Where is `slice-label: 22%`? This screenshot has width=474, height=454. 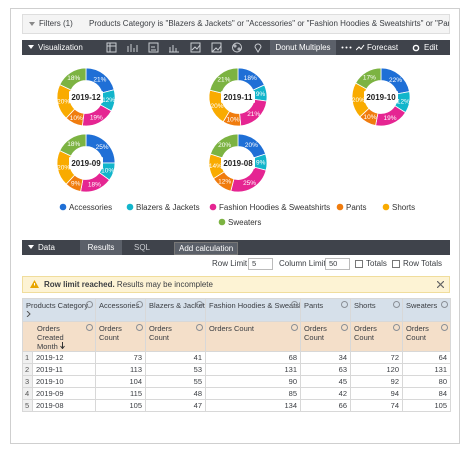
slice-label: 22% is located at coordinates (395, 80).